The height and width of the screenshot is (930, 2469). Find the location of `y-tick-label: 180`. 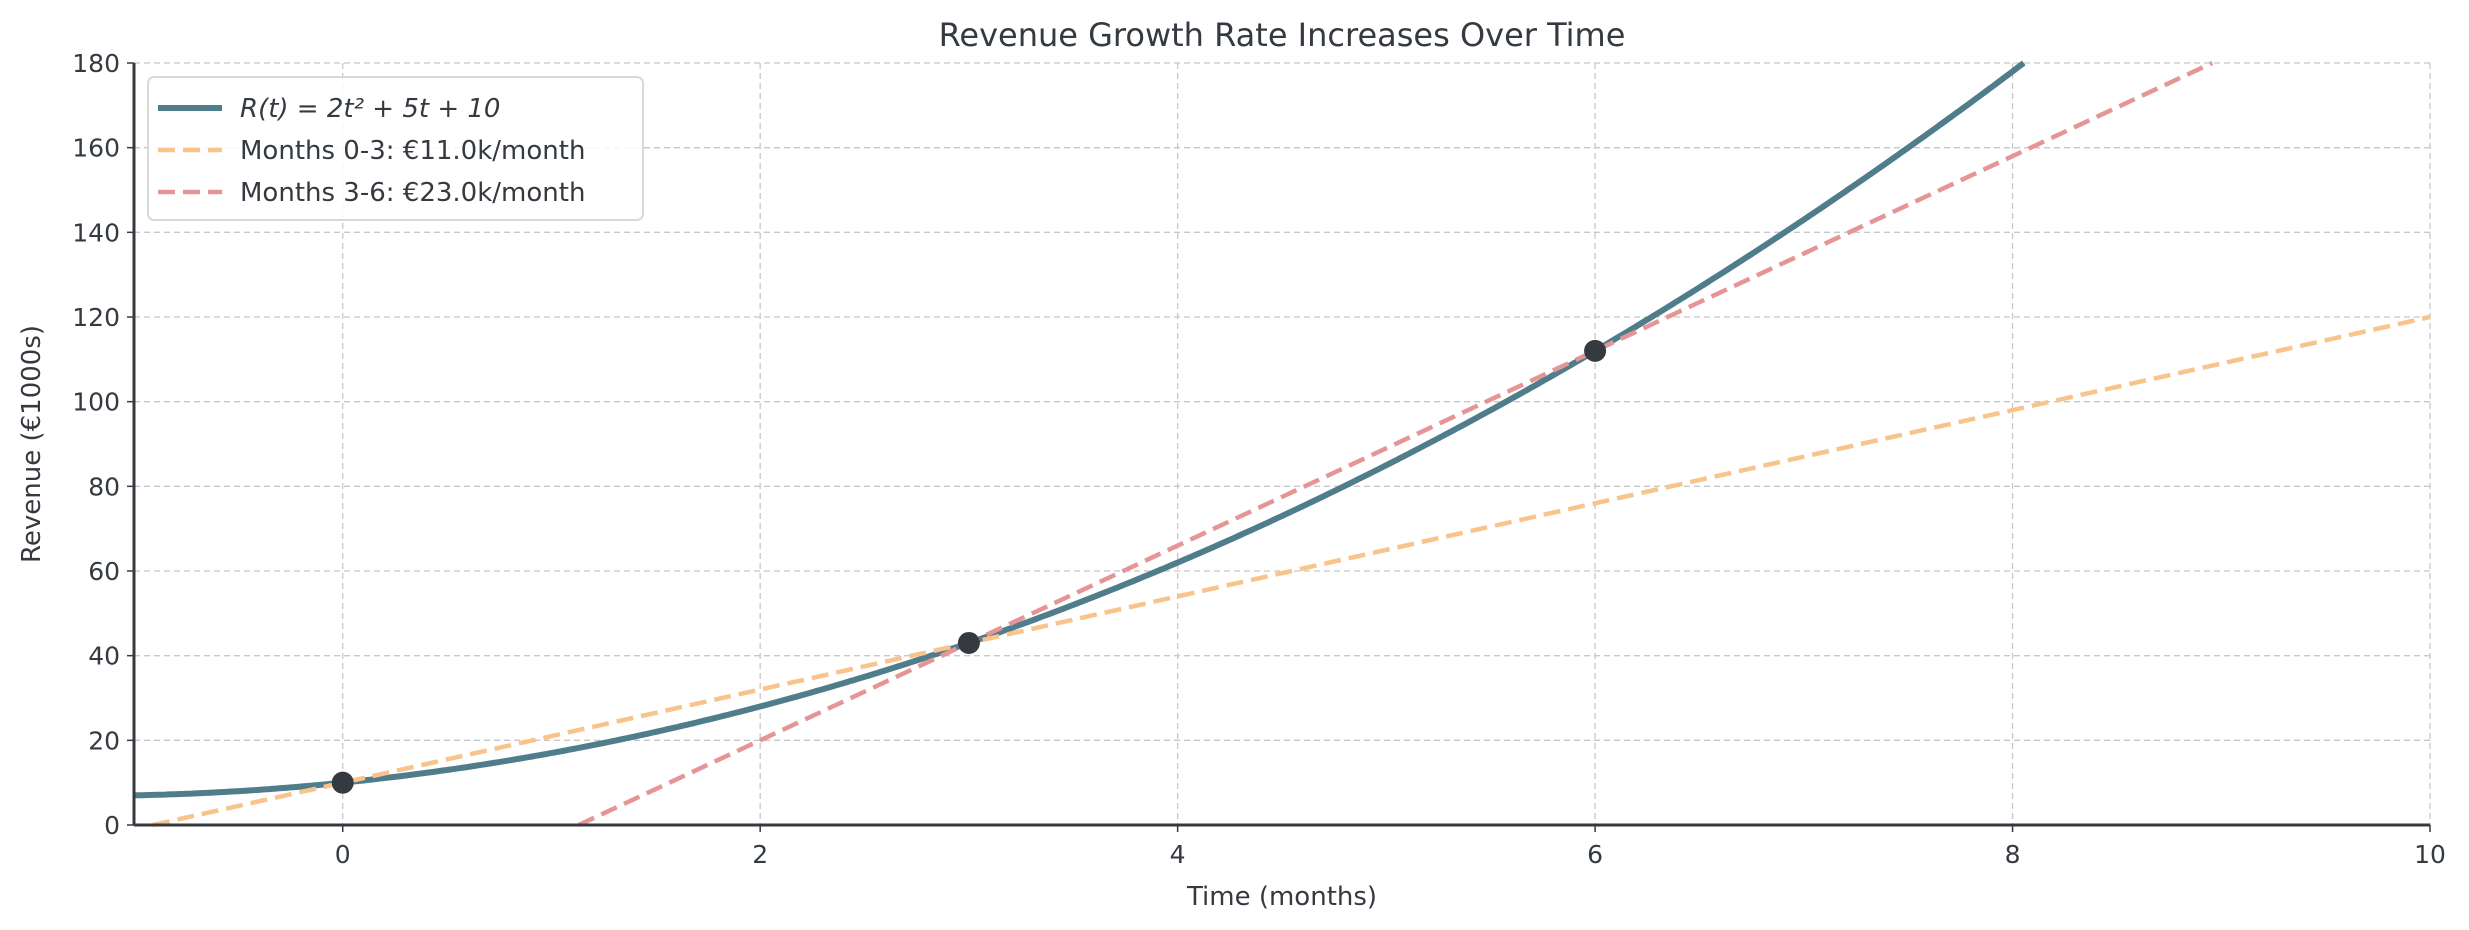

y-tick-label: 180 is located at coordinates (96, 63).